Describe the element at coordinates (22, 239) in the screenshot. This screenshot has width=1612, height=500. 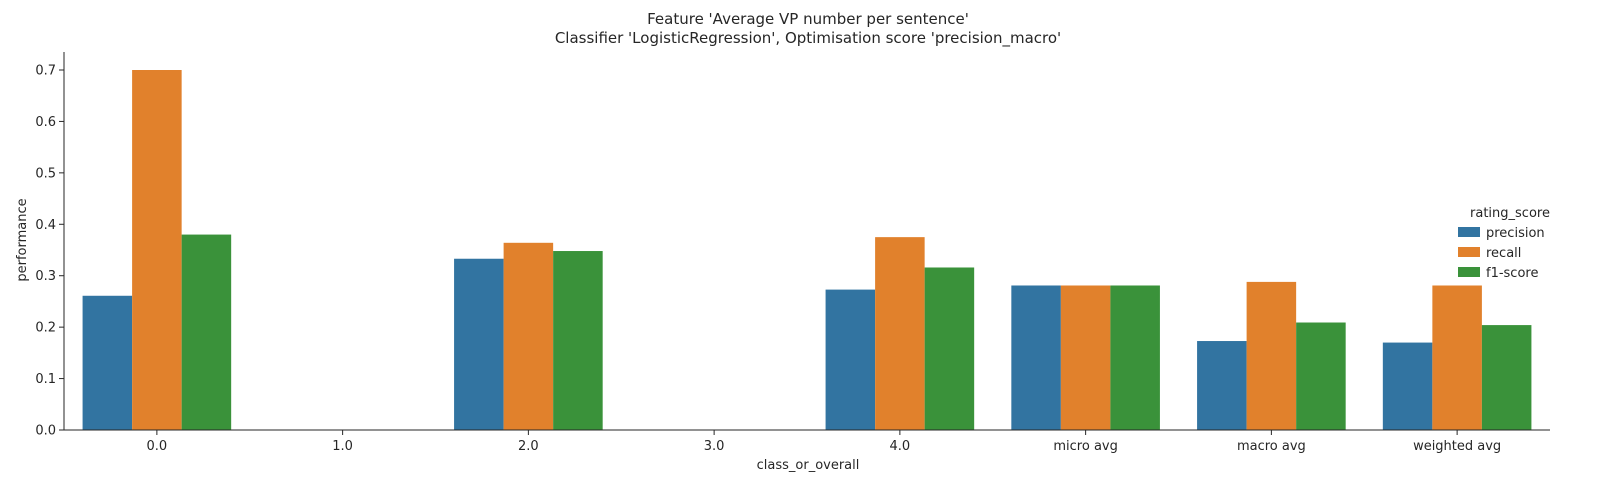
I see `y-axis-label: performance` at that location.